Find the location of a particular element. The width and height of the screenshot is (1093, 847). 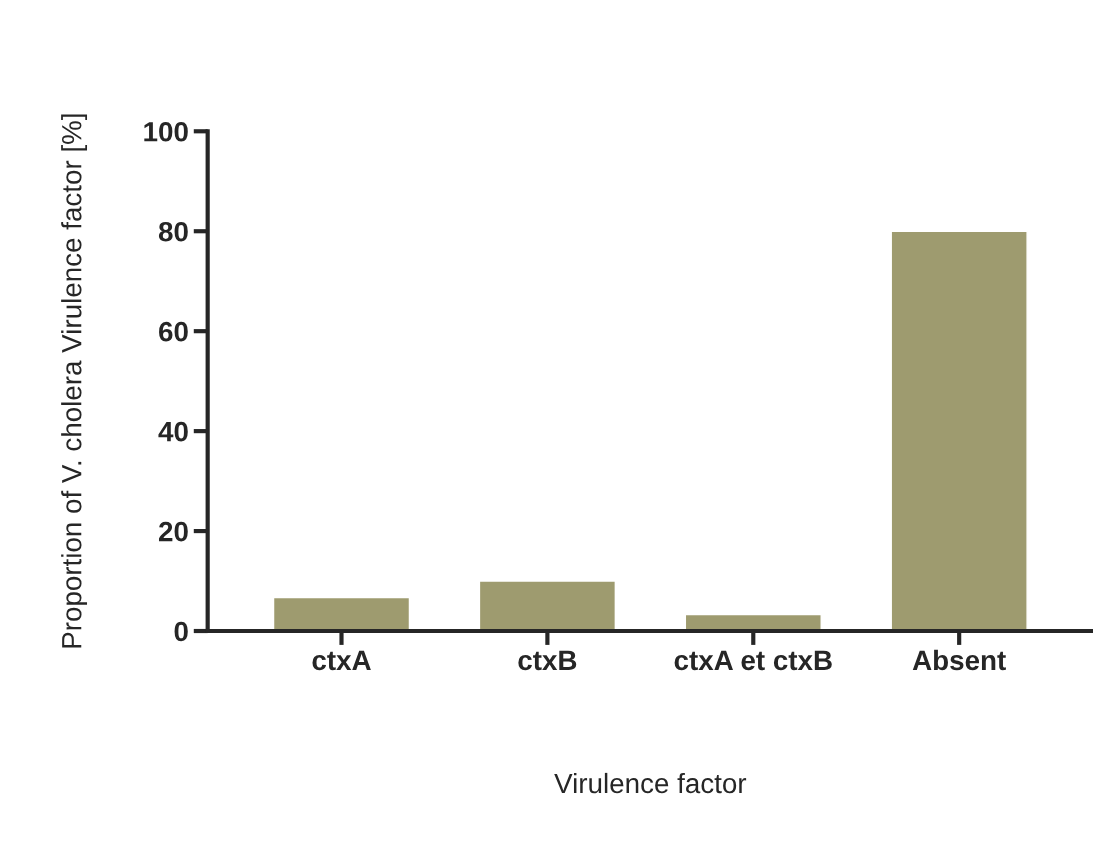

x-tick-label: ctxB is located at coordinates (547, 660).